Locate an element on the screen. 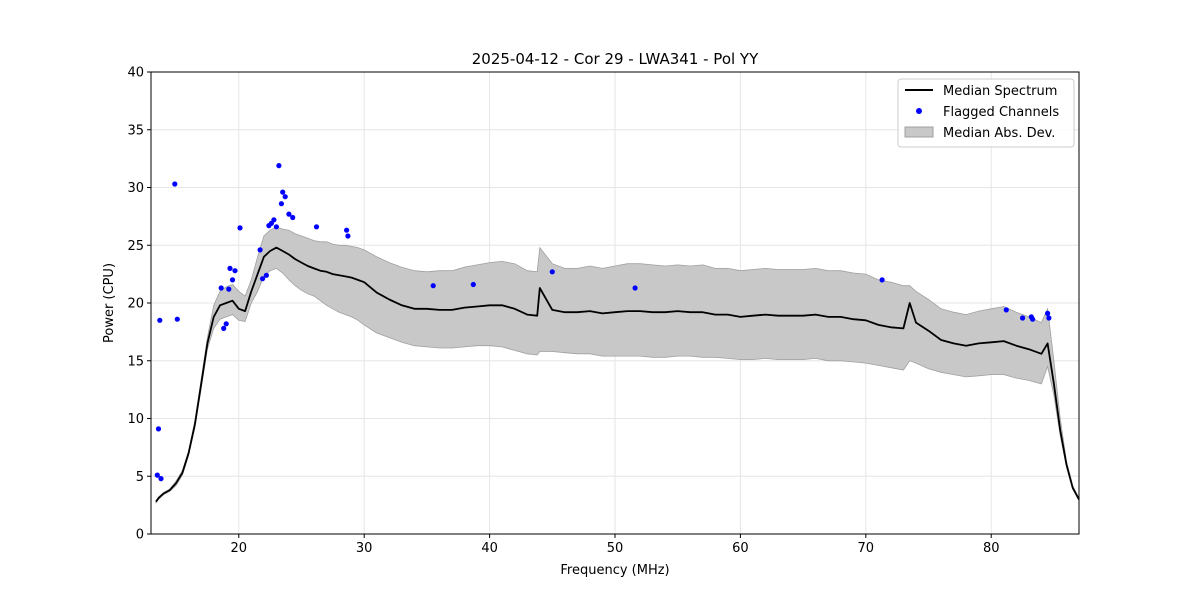 The height and width of the screenshot is (600, 1200). legend-box is located at coordinates (986, 113).